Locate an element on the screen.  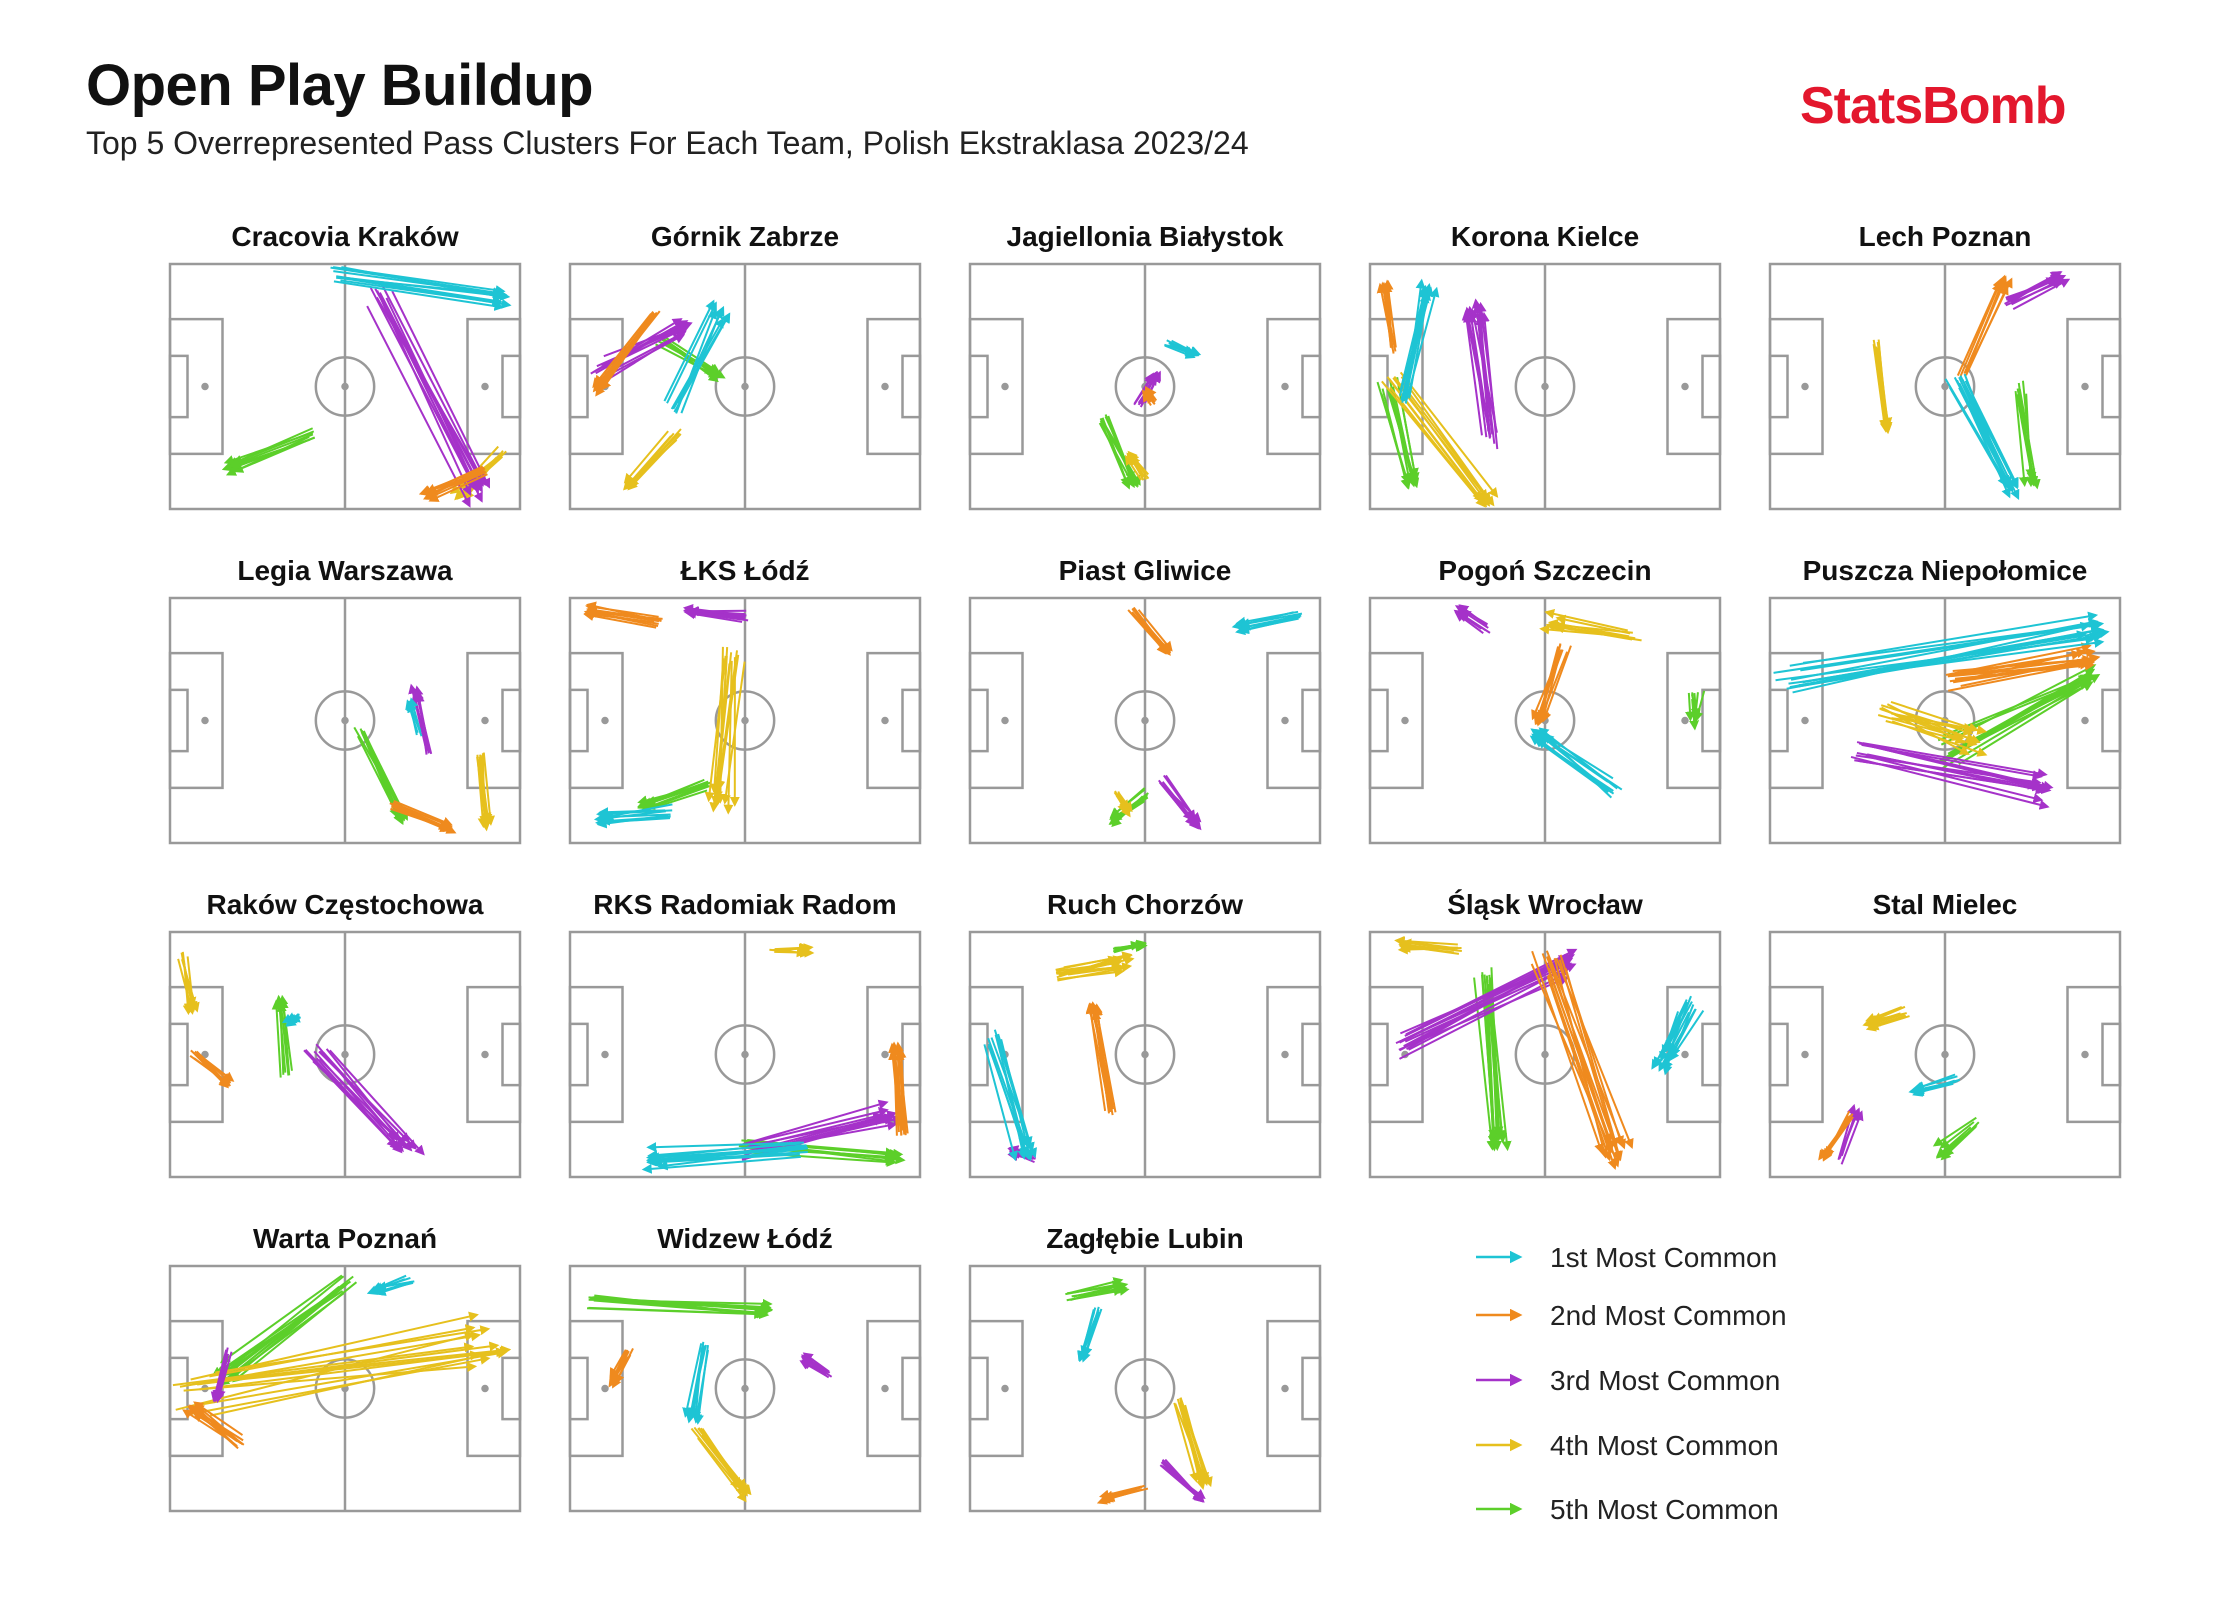
legend-item: 2nd Most Common is located at coordinates (1631, 1315).